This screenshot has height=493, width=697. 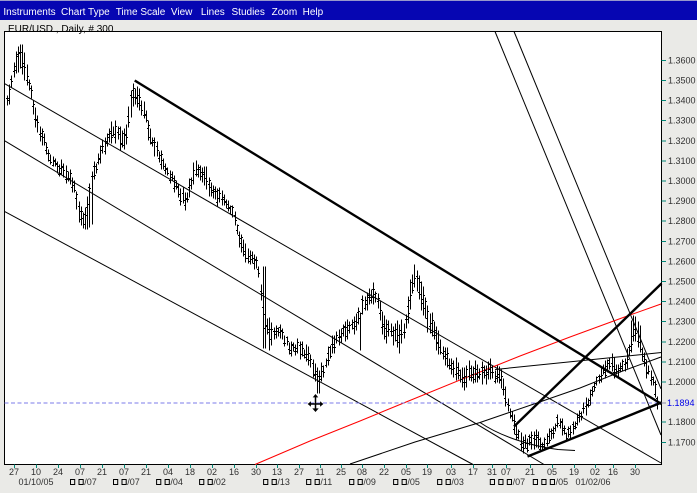 What do you see at coordinates (219, 482) in the screenshot?
I see `svg-text: /02` at bounding box center [219, 482].